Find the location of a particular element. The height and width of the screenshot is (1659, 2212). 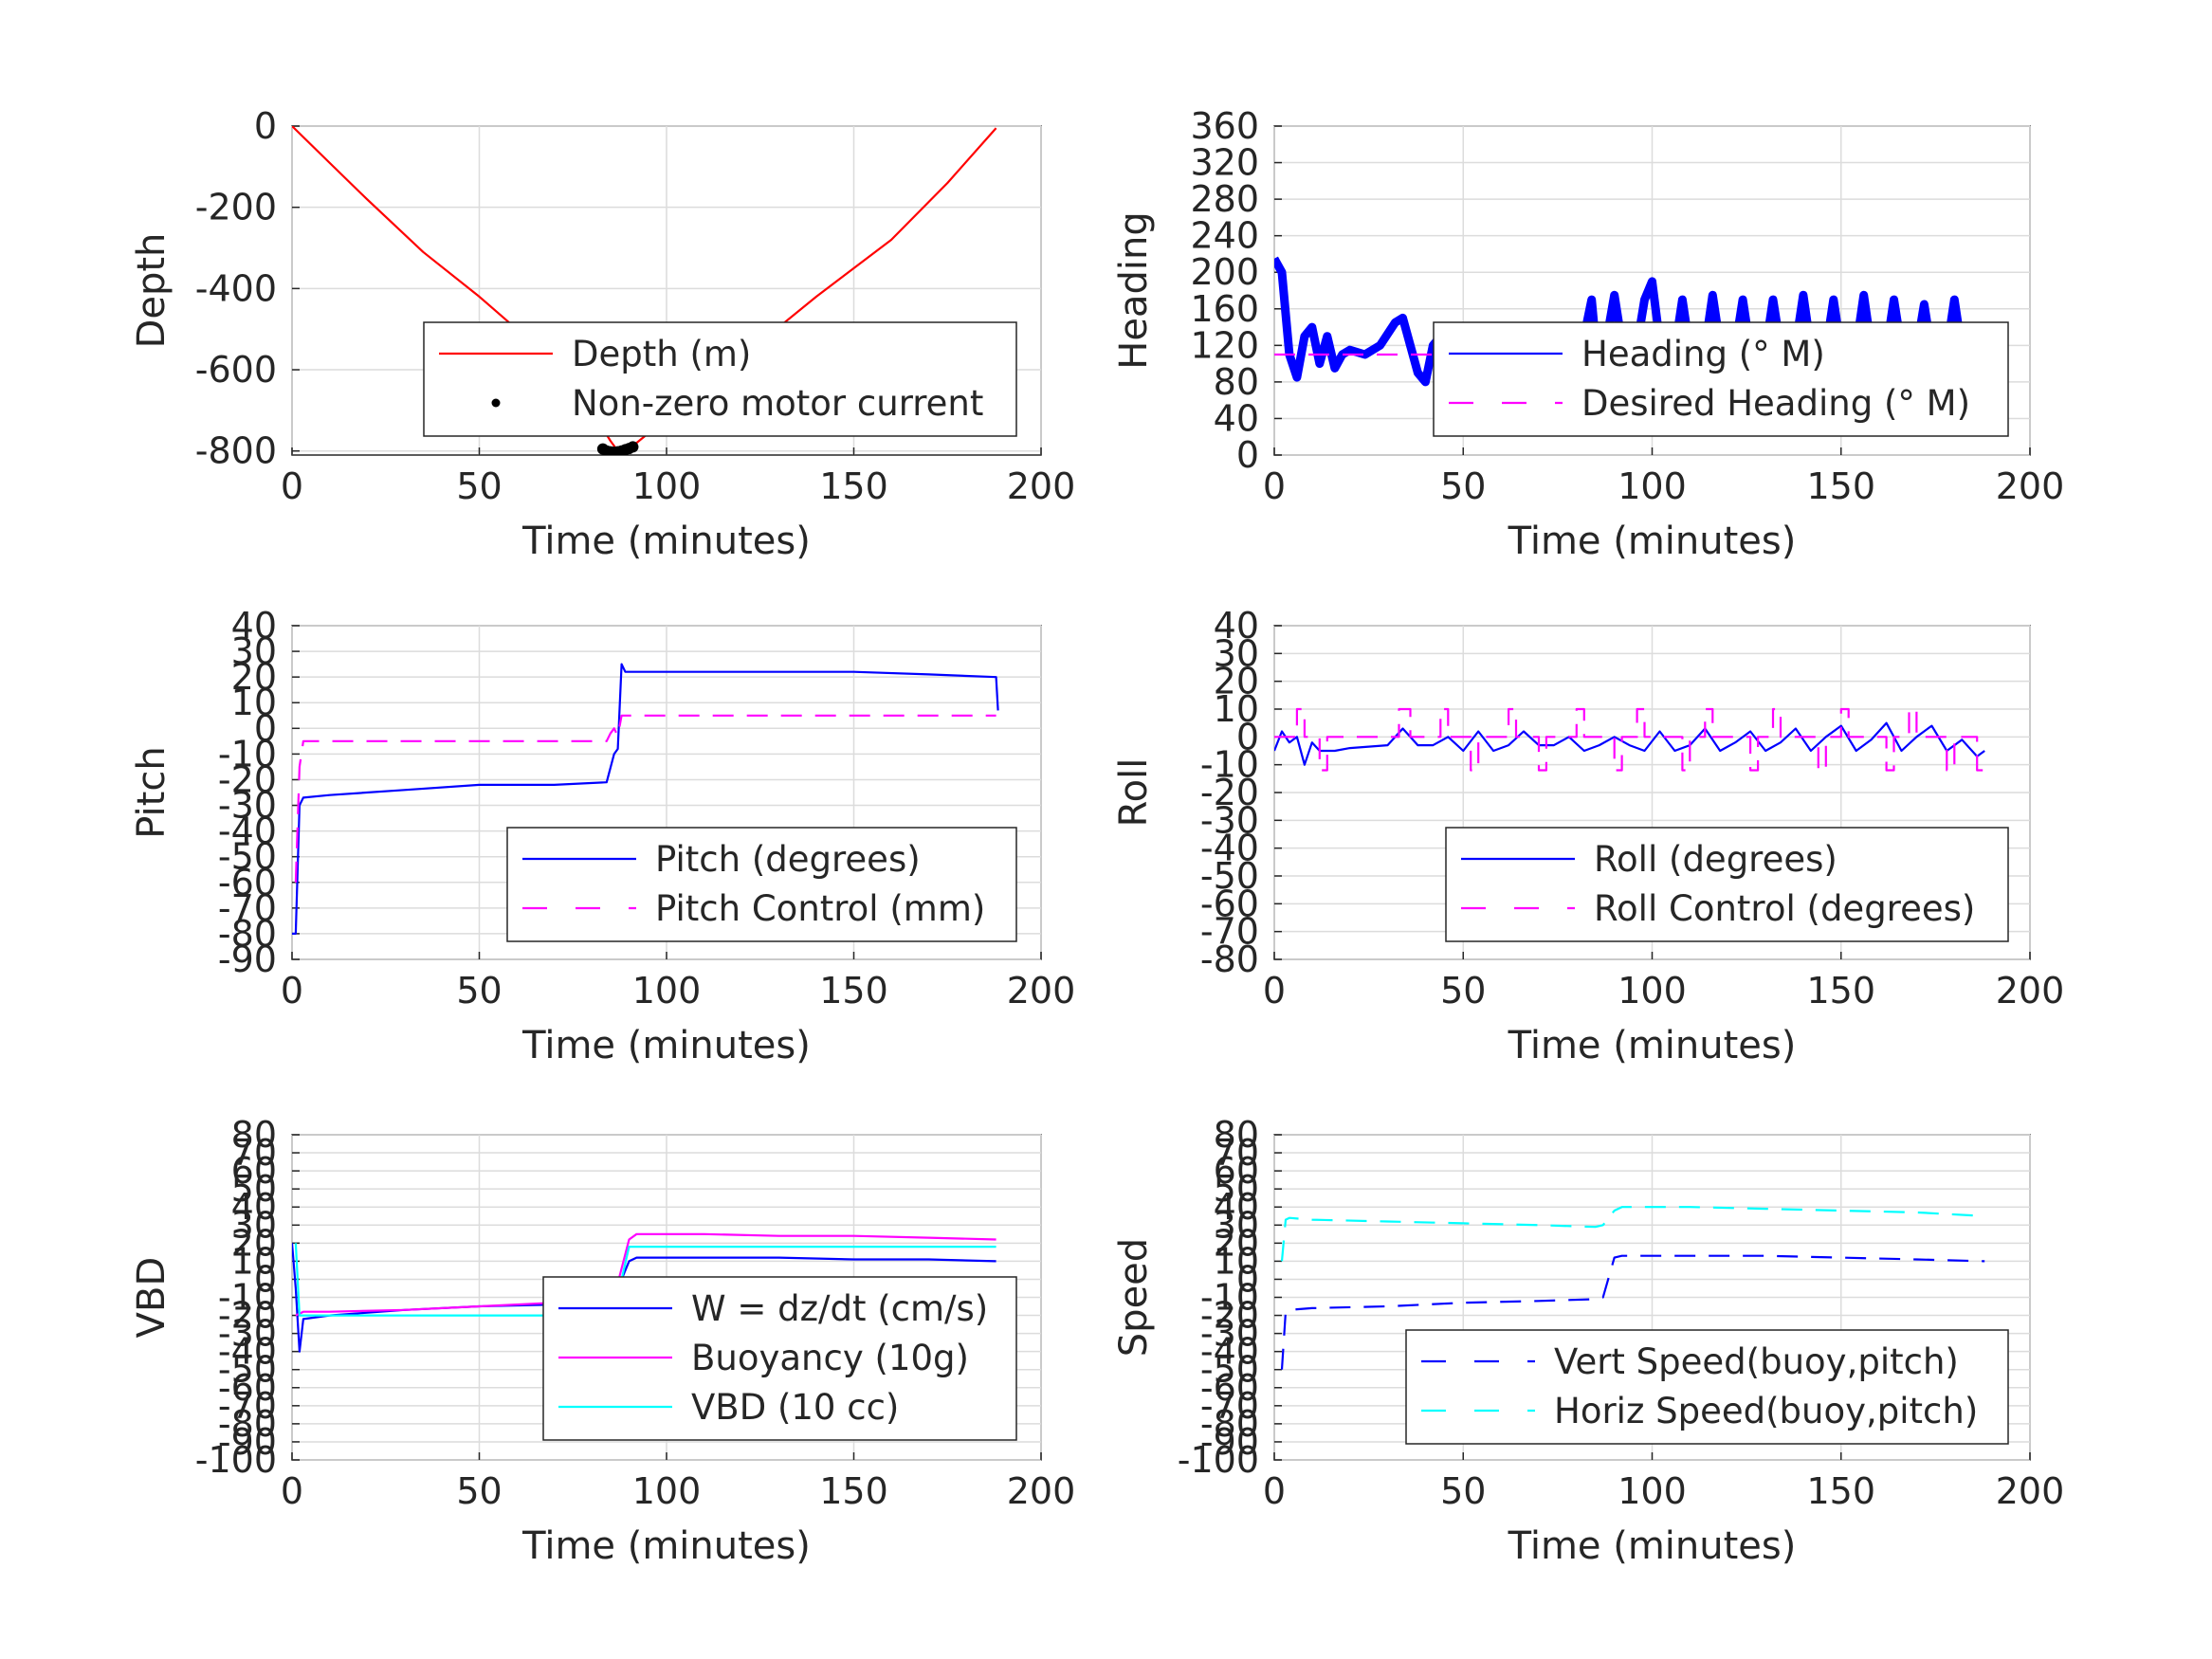

heading-legend-box is located at coordinates (1721, 379).